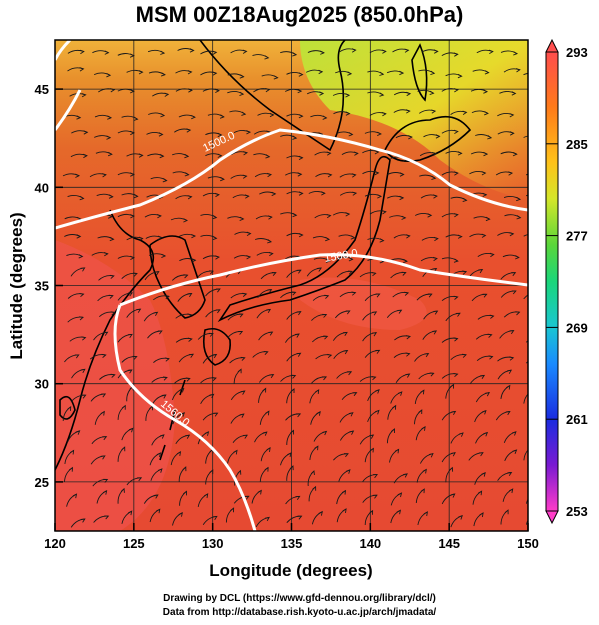 This screenshot has height=625, width=599. I want to click on colorbar: 293 285 277 269 261 253, so click(566, 281).